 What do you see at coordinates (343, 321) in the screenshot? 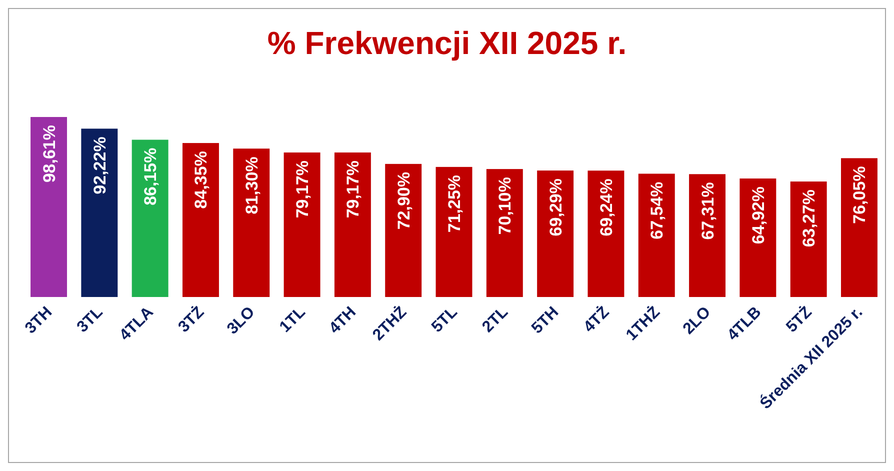
I see `x-tick-label: 4TH` at bounding box center [343, 321].